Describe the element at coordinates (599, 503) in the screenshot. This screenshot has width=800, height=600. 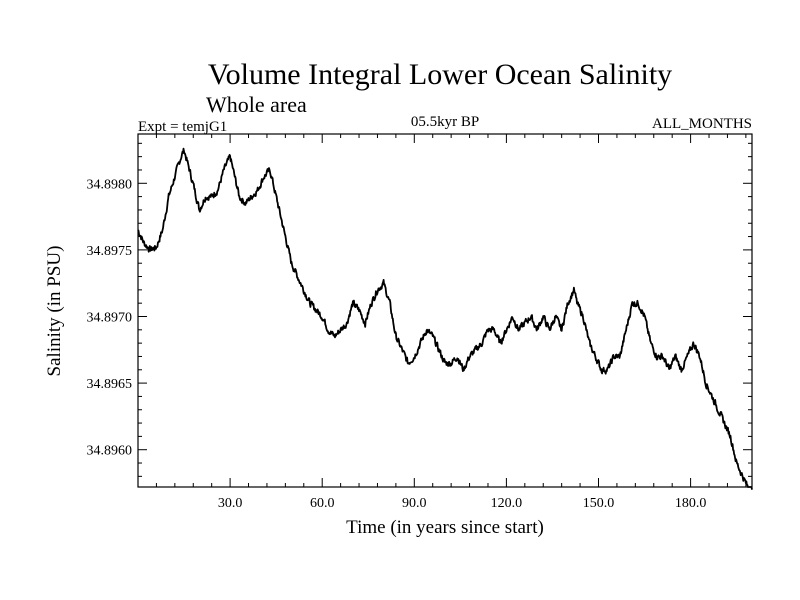
I see `x-tick-label: 150.0` at that location.